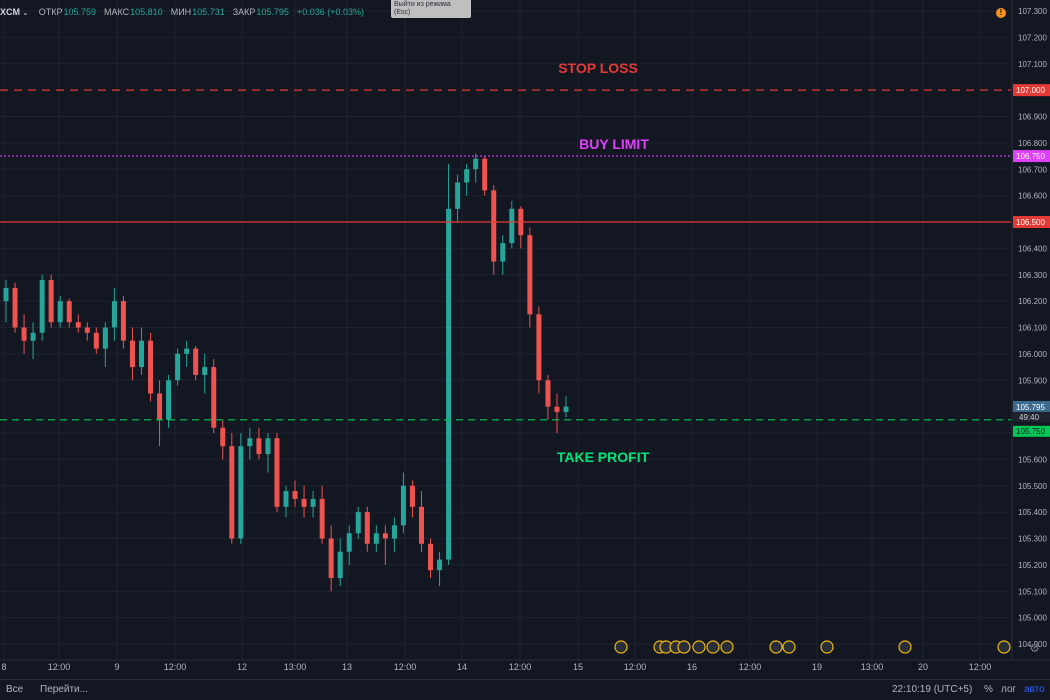 This screenshot has height=700, width=1050. Describe the element at coordinates (1034, 648) in the screenshot. I see `gear-icon: ⚙` at that location.